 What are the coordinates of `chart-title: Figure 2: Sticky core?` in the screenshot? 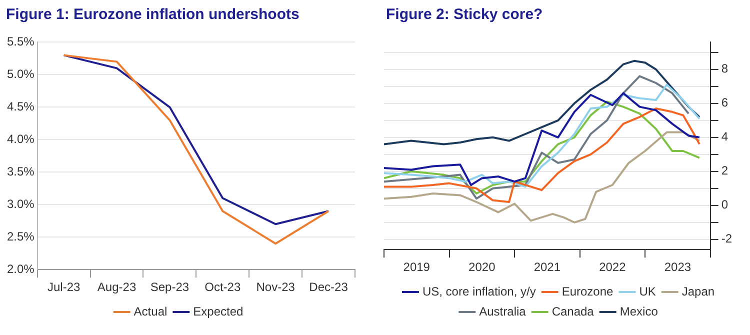 It's located at (464, 14).